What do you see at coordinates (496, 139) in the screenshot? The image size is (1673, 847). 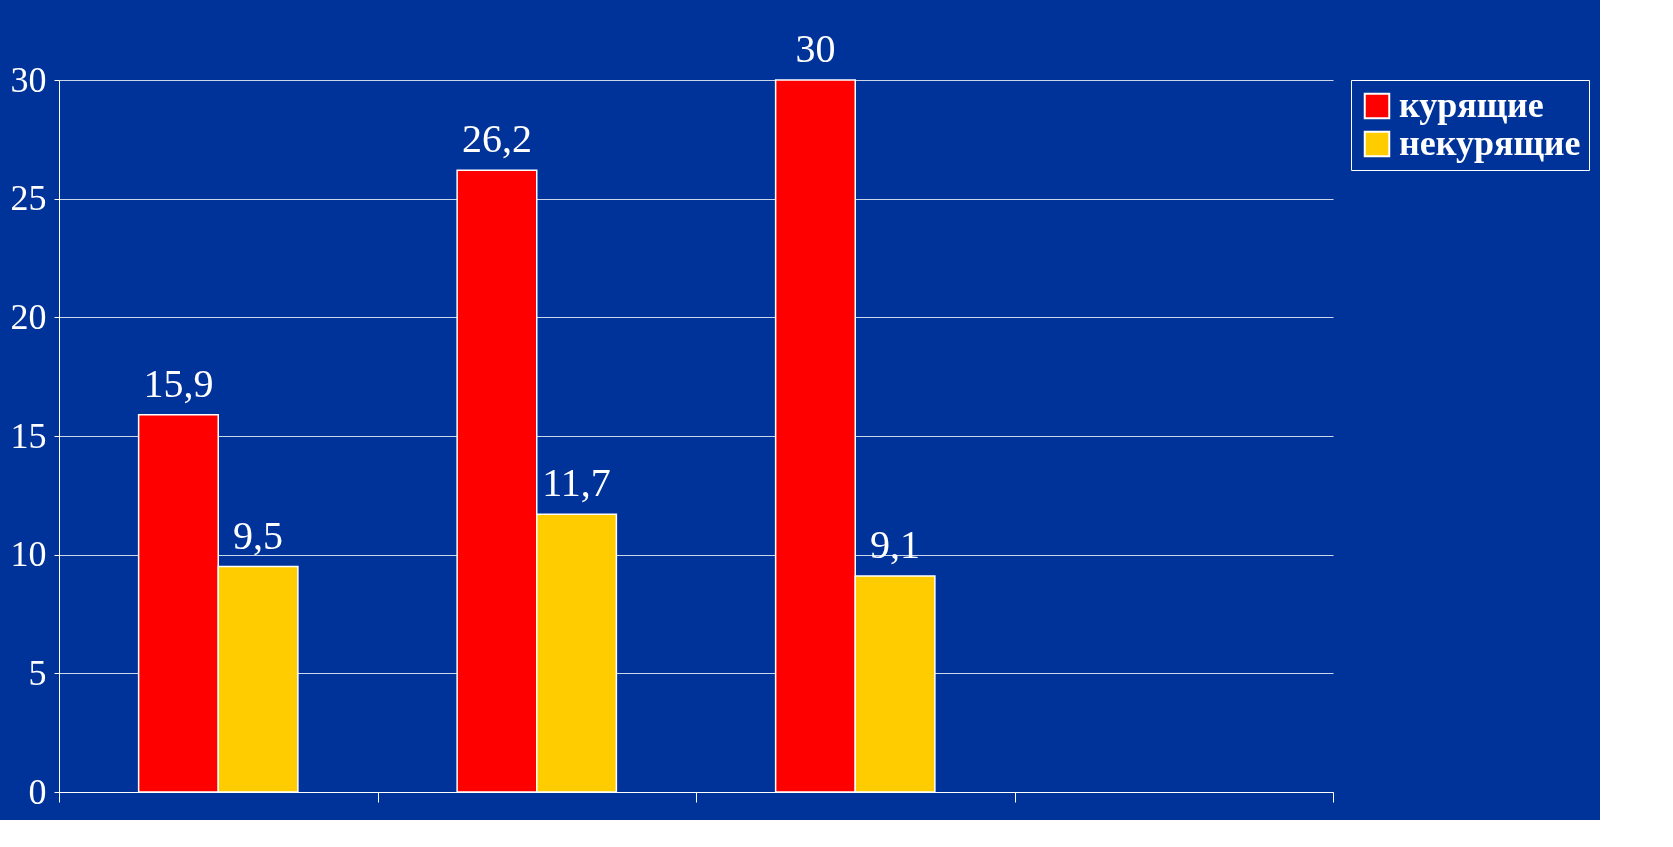 I see `data-label: 26,2` at bounding box center [496, 139].